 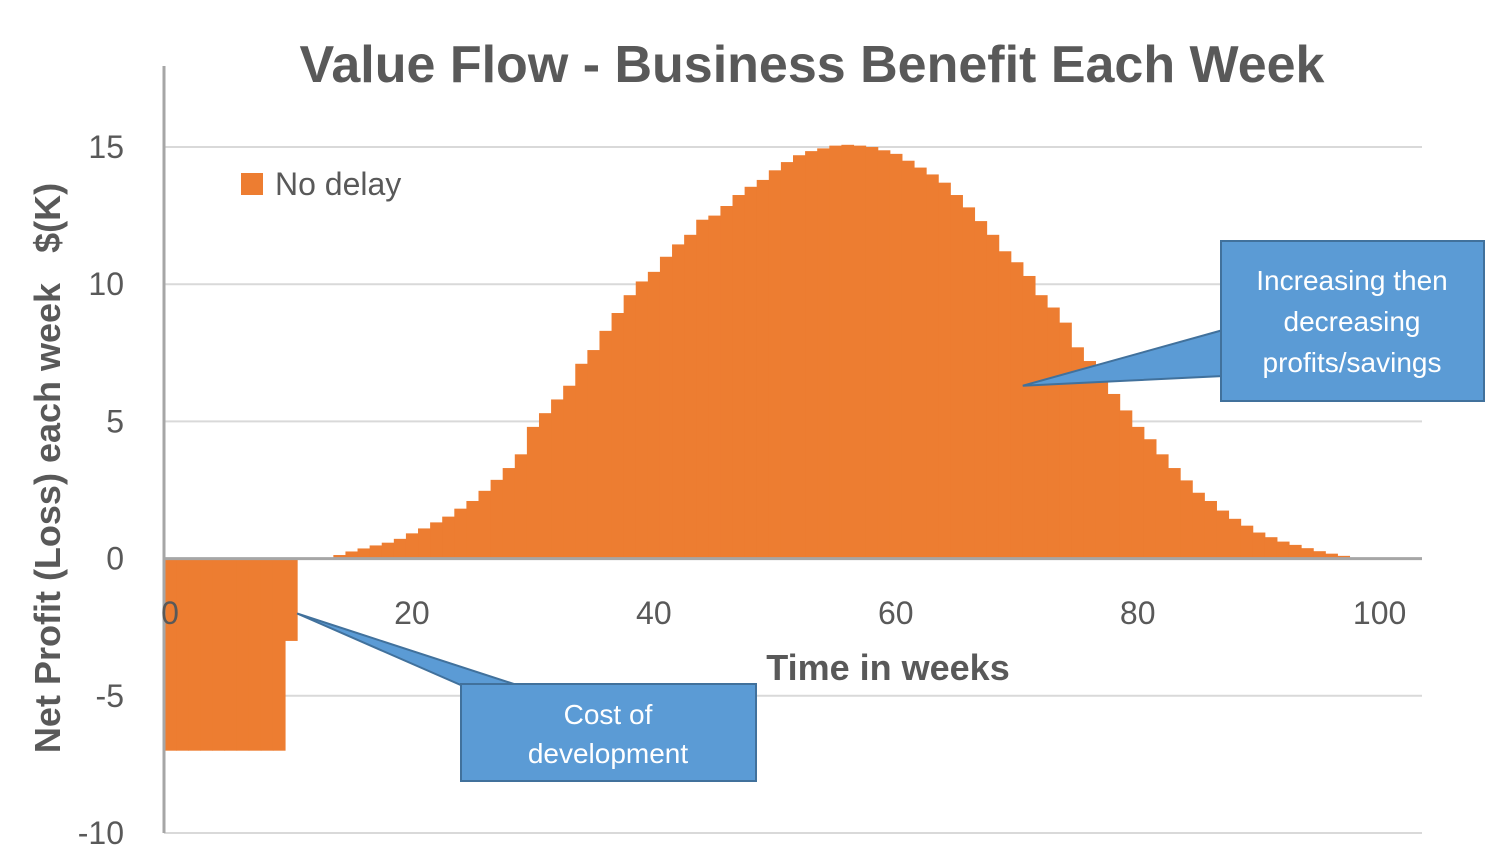 What do you see at coordinates (47, 468) in the screenshot?
I see `y-axis-title: Net Profit (Loss) each week $(K)` at bounding box center [47, 468].